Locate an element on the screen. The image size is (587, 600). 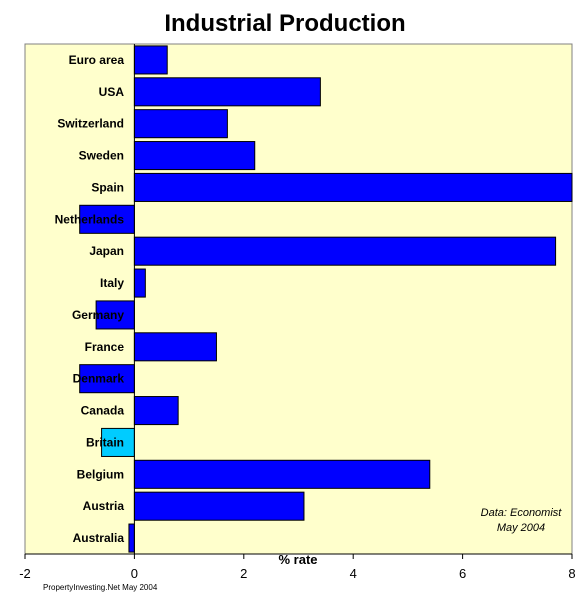
bar-japan is located at coordinates (345, 251).